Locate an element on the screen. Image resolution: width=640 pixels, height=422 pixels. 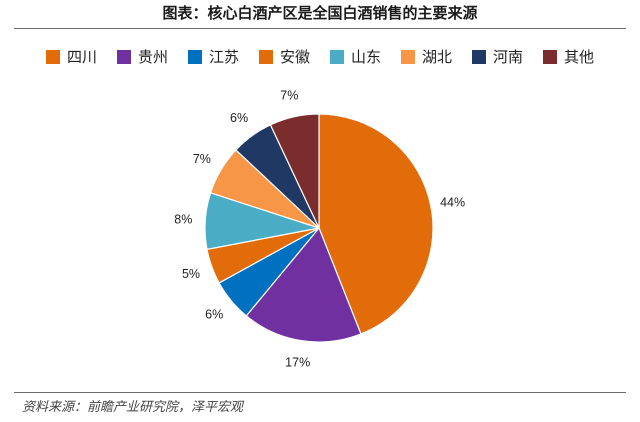
title-divider is located at coordinates (320, 28).